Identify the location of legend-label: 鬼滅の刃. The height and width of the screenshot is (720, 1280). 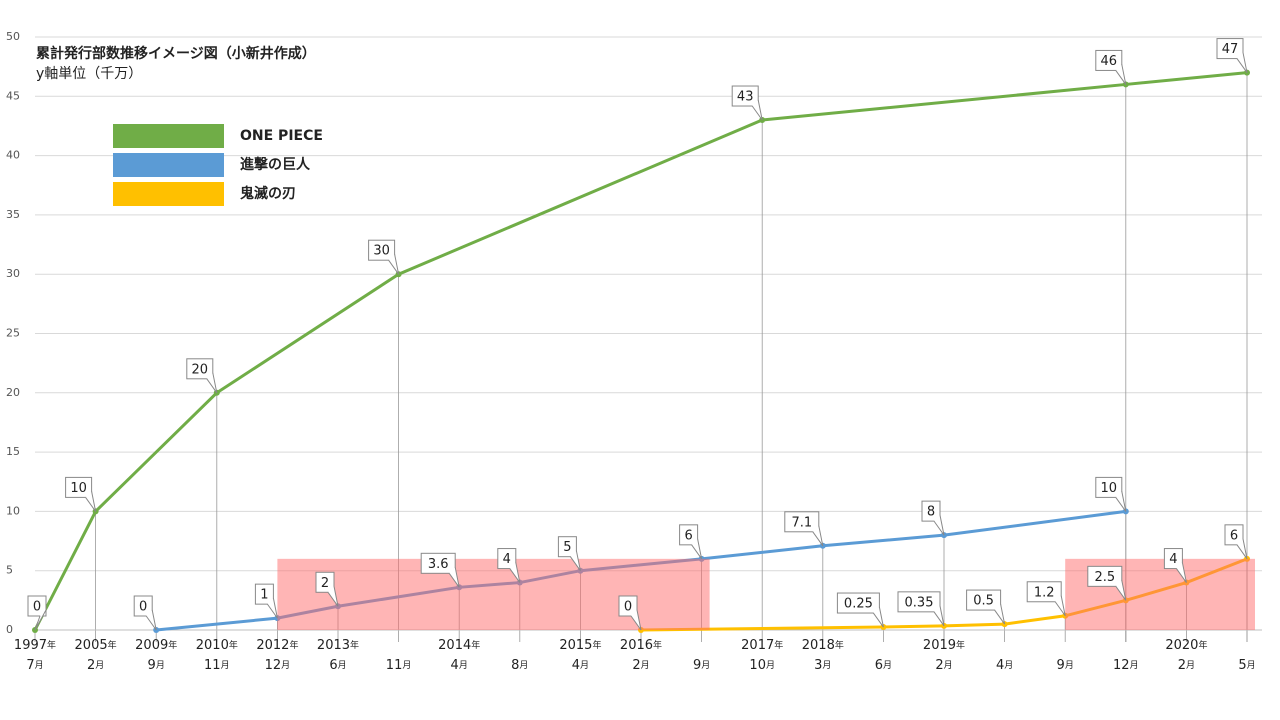
(268, 193).